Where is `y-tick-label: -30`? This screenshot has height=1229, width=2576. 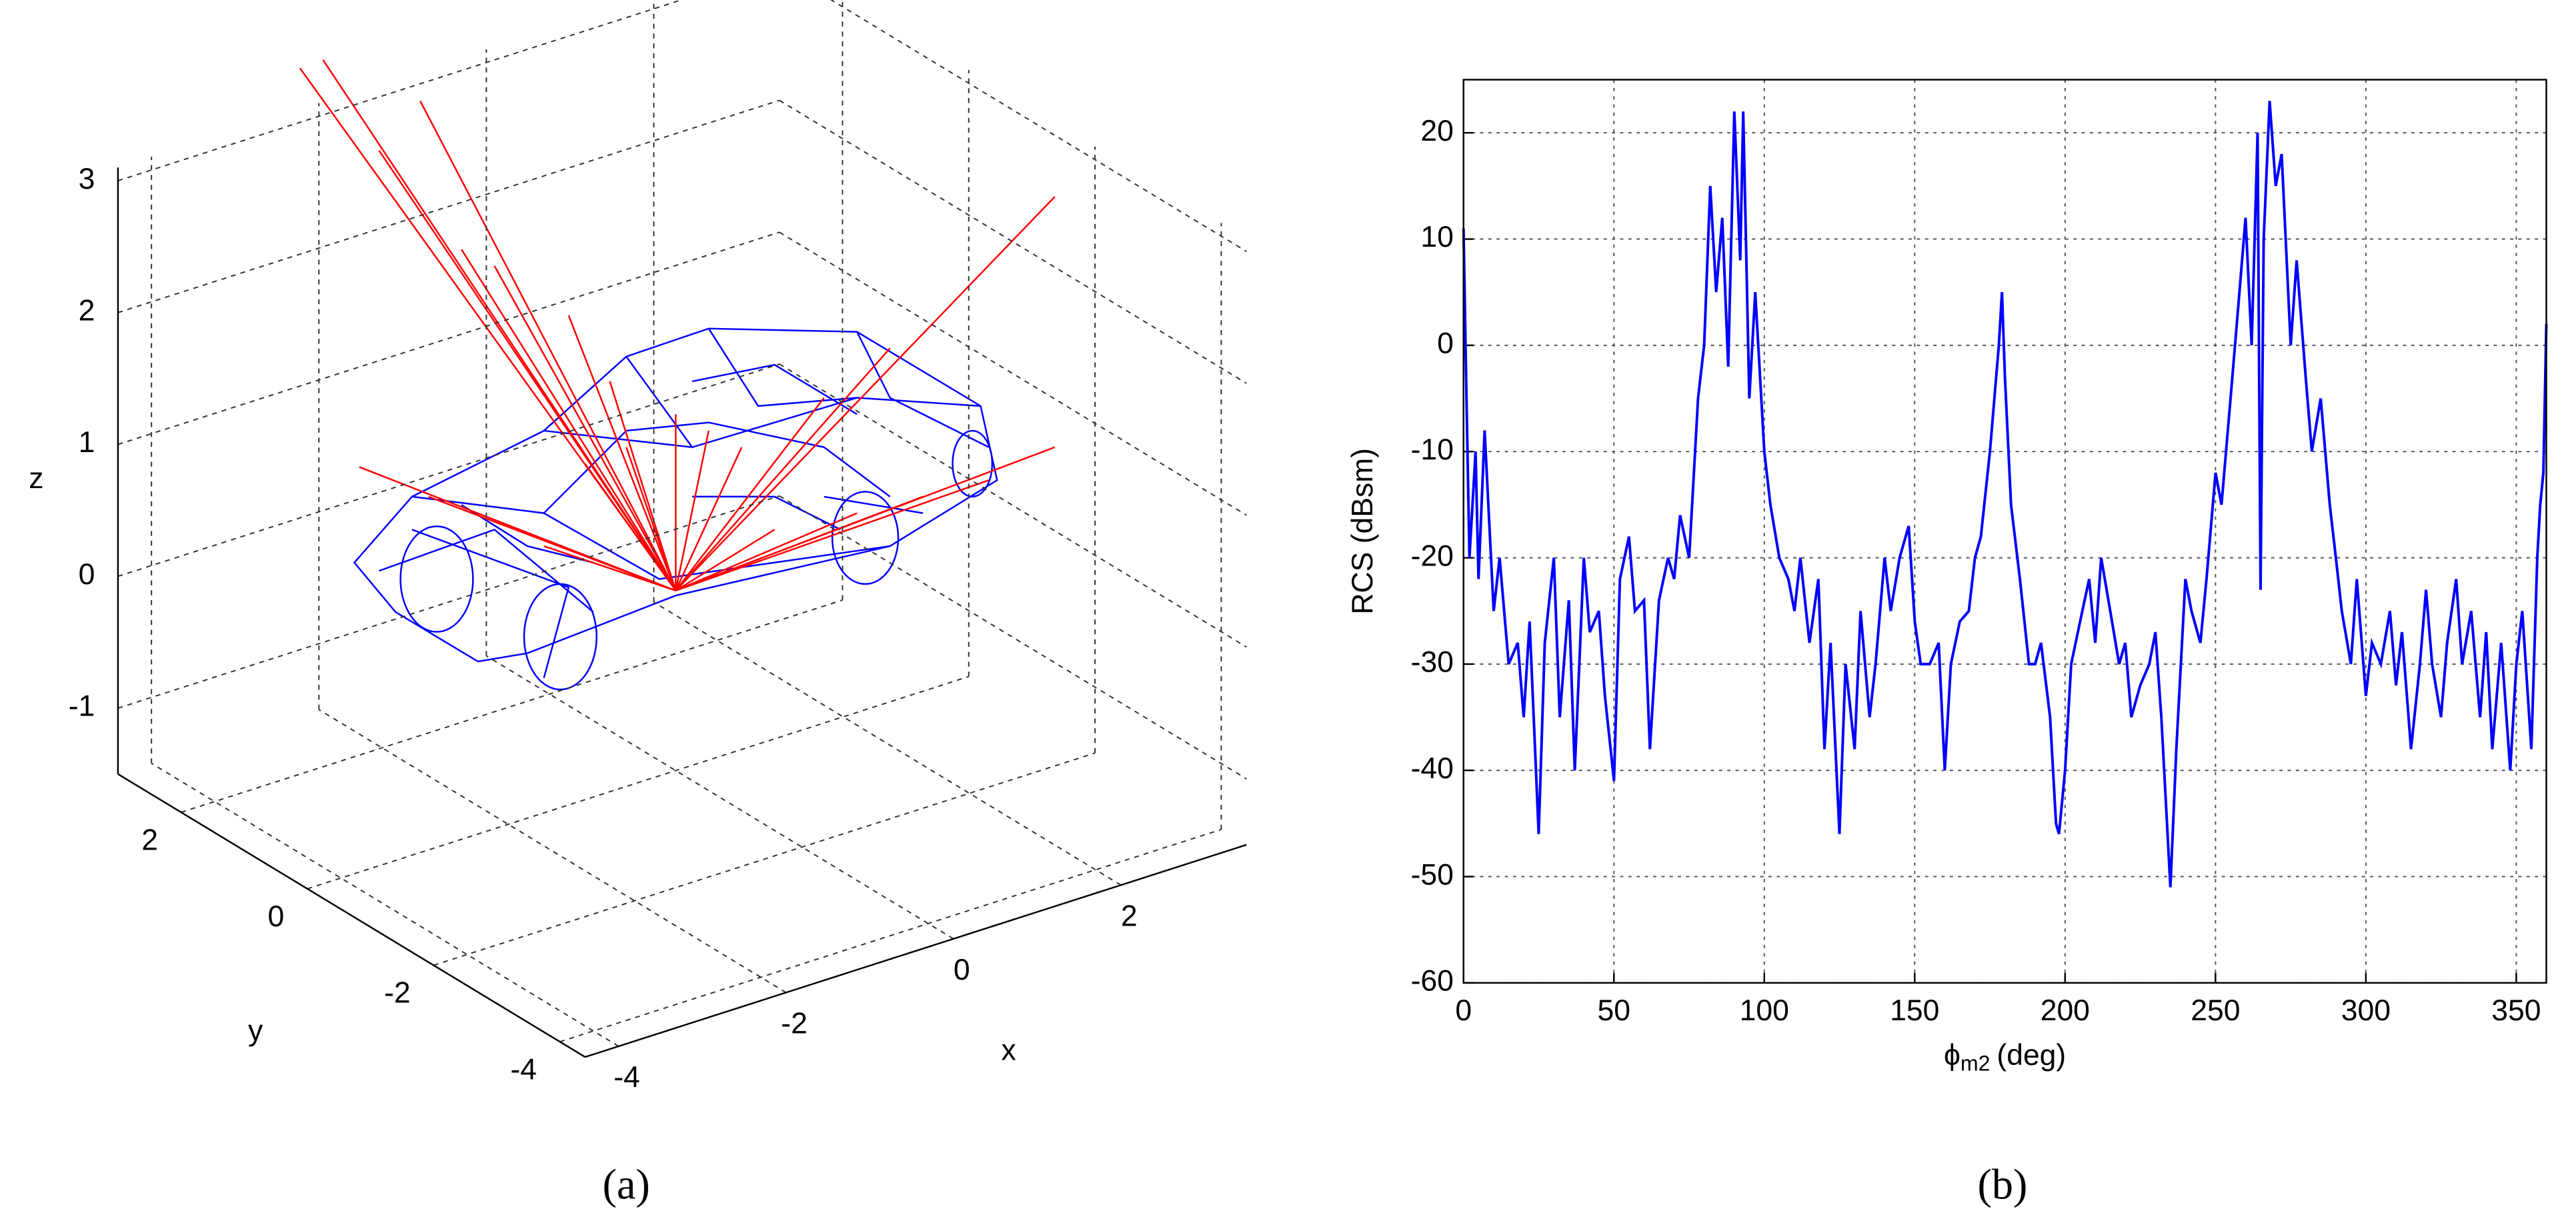
y-tick-label: -30 is located at coordinates (1432, 663).